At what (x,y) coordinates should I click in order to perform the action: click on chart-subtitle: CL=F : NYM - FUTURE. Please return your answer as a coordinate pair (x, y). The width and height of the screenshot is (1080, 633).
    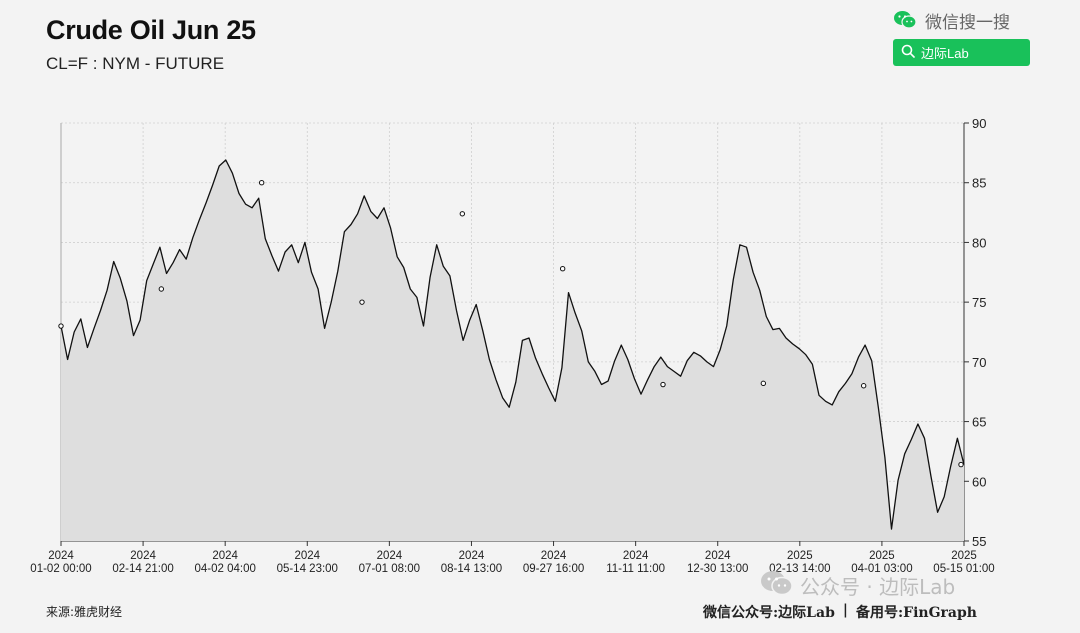
    Looking at the image, I should click on (135, 63).